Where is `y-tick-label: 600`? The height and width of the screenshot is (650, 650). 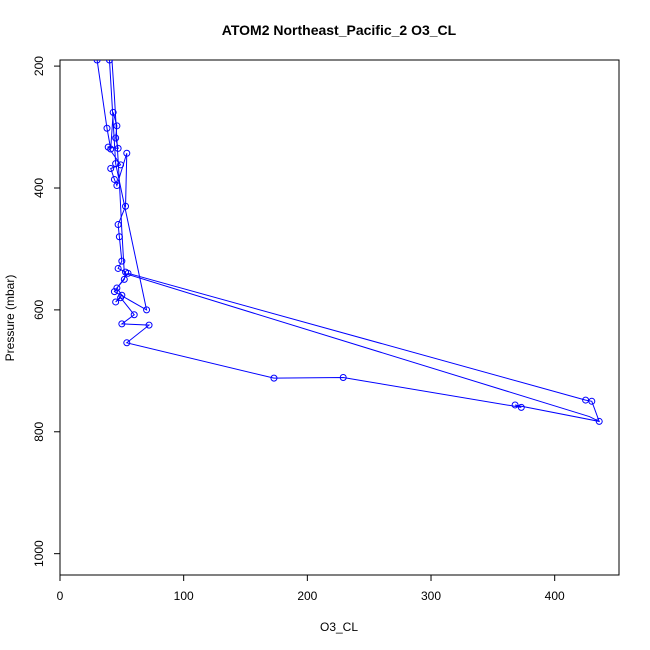 y-tick-label: 600 is located at coordinates (39, 310).